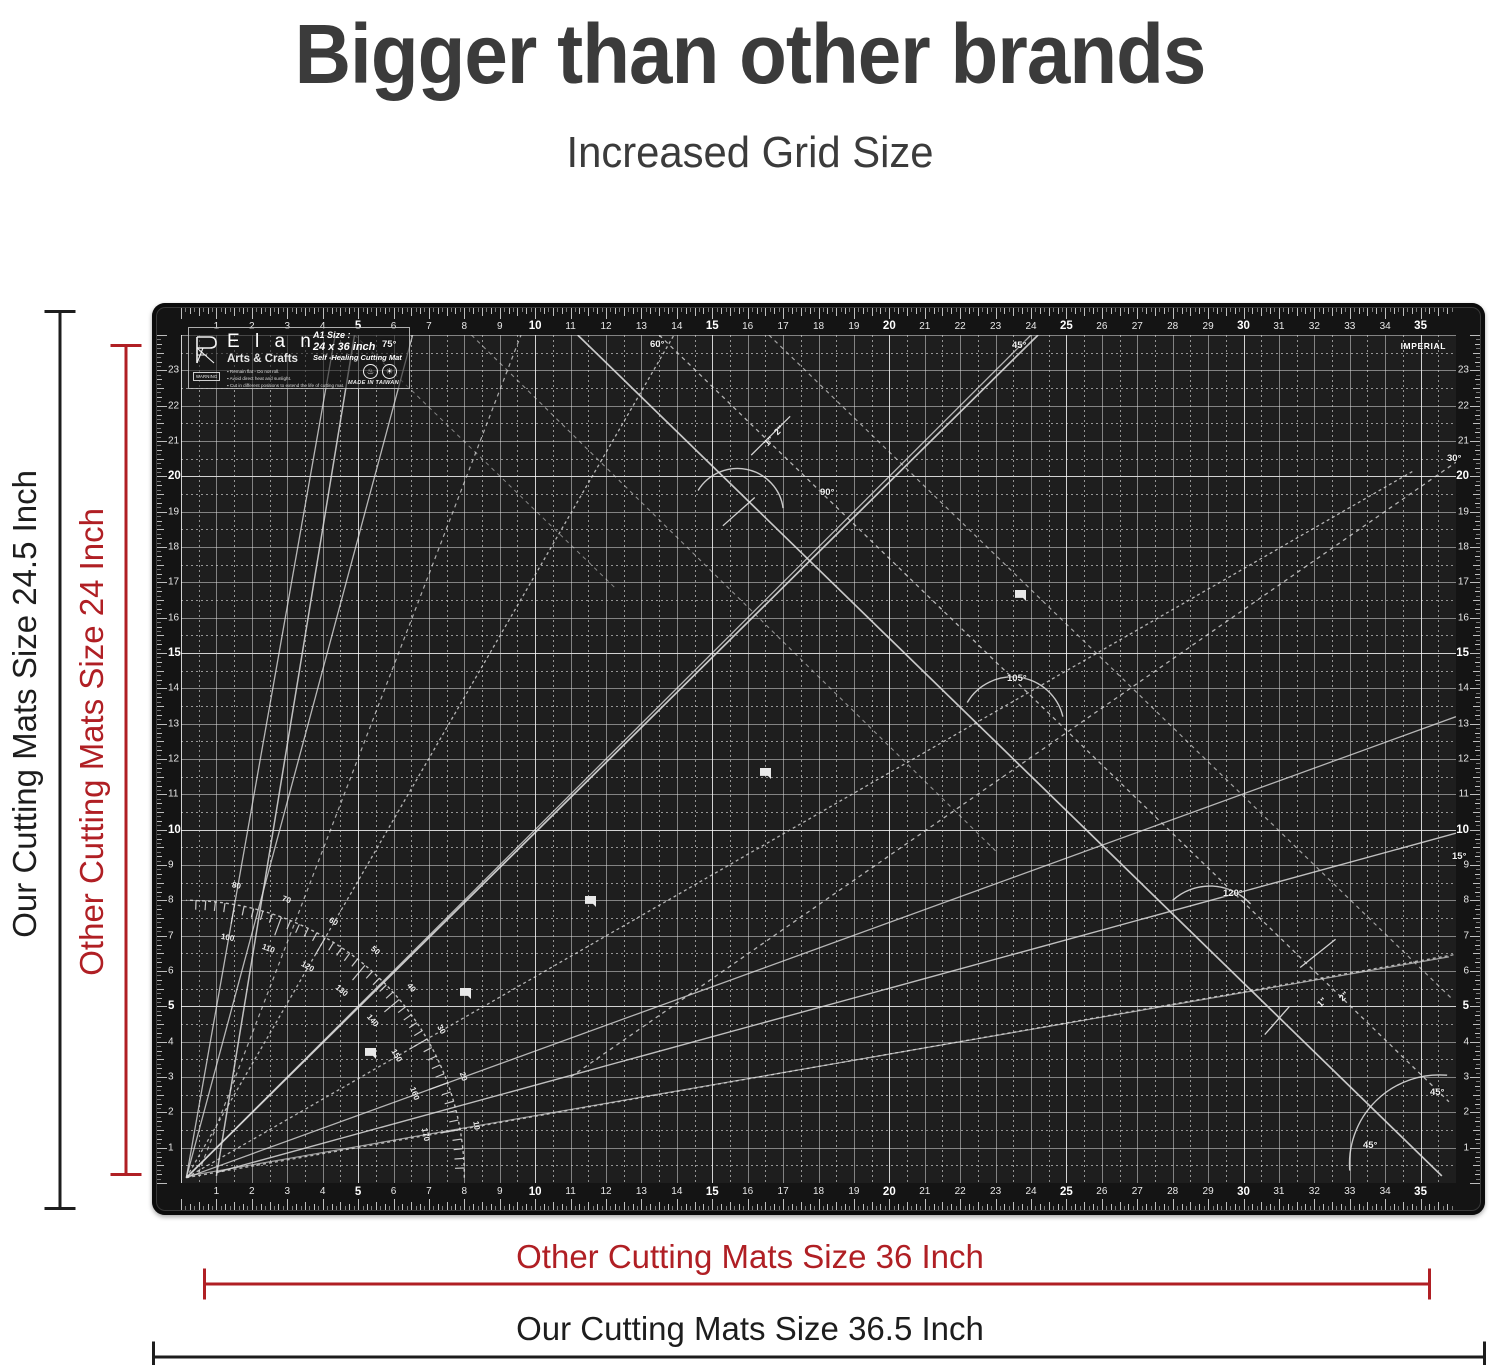 This screenshot has width=1500, height=1365. What do you see at coordinates (677, 1191) in the screenshot?
I see `ruler-label-h-14: 14` at bounding box center [677, 1191].